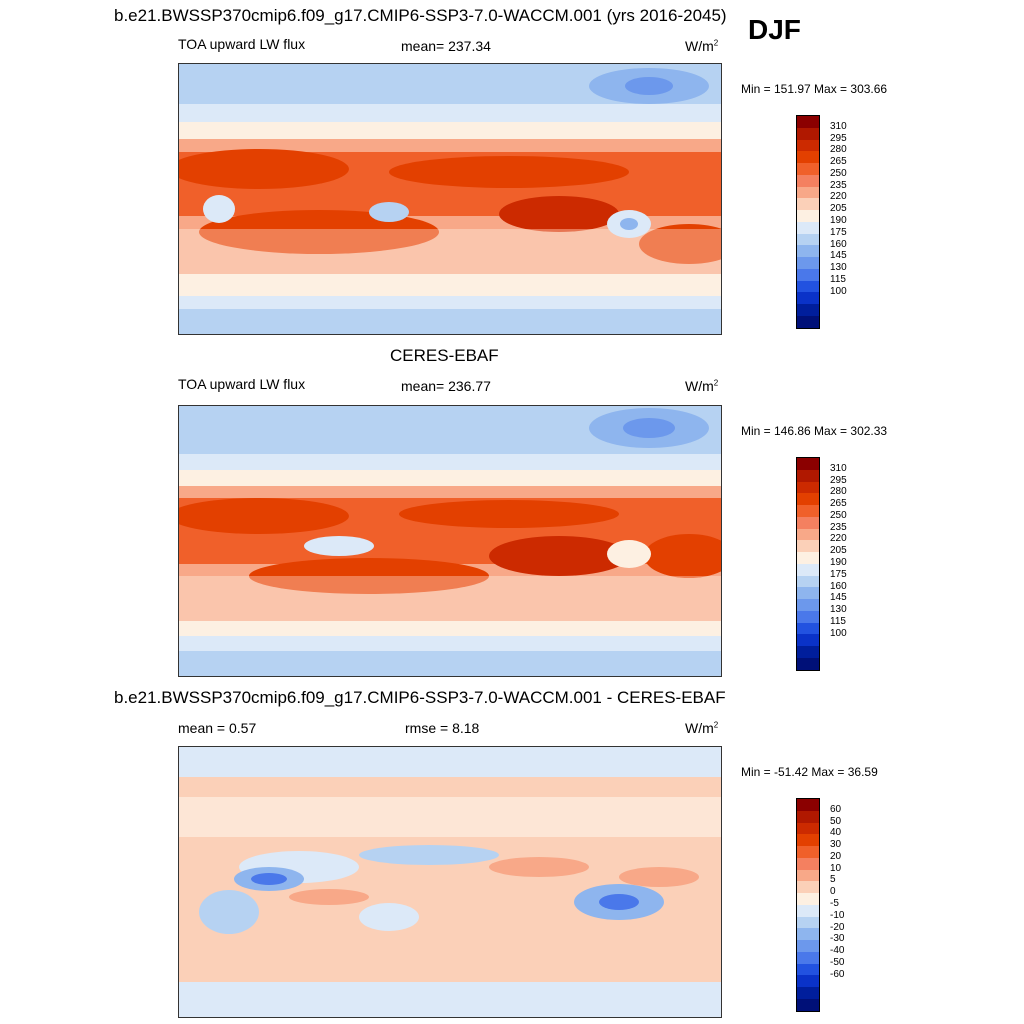 The height and width of the screenshot is (1024, 1024). What do you see at coordinates (833, 892) in the screenshot?
I see `colorbar-label: 0` at bounding box center [833, 892].